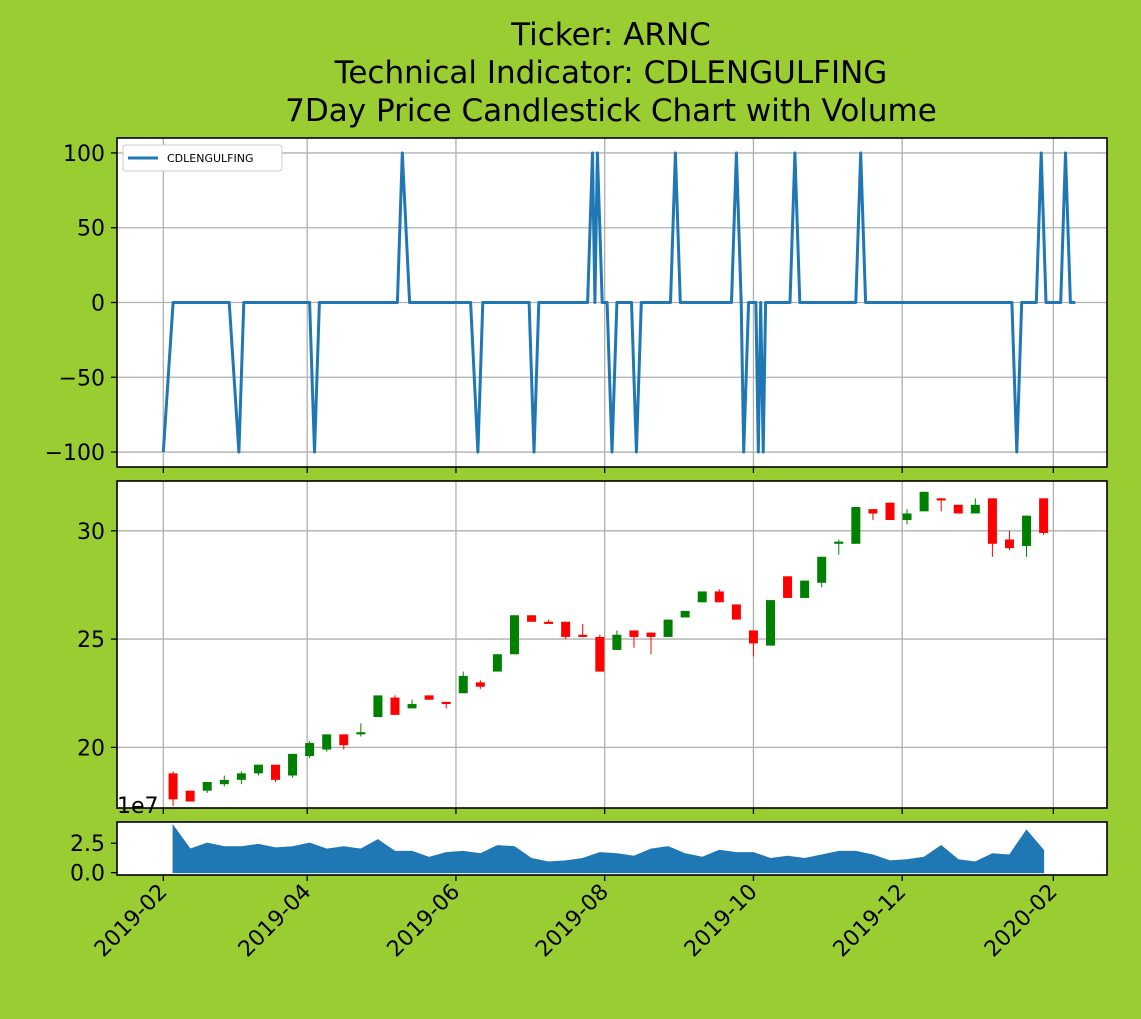 Image resolution: width=1141 pixels, height=1019 pixels. Describe the element at coordinates (87, 844) in the screenshot. I see `y-tick-label: 2.5` at that location.